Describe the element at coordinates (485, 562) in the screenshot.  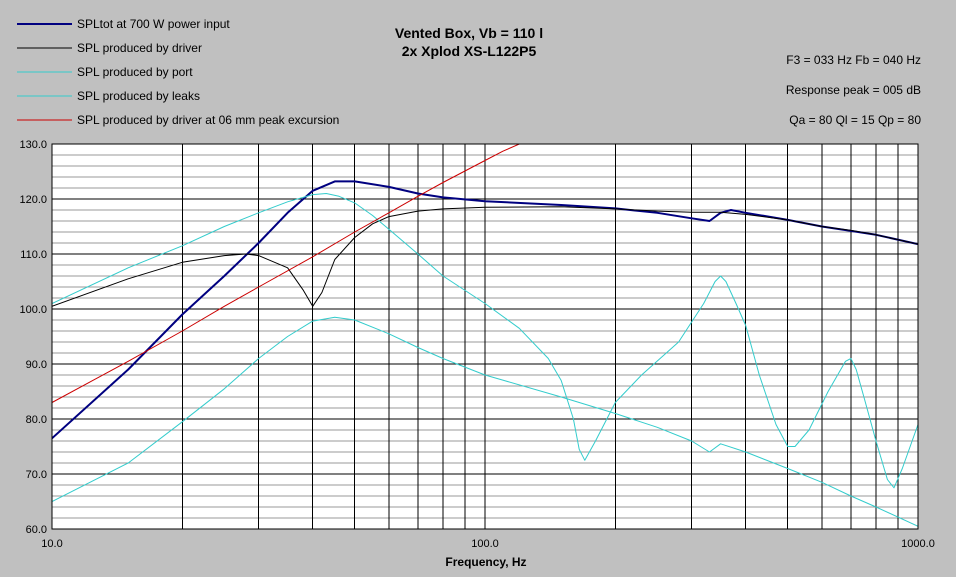
I see `x-axis-label: Frequency, Hz` at that location.